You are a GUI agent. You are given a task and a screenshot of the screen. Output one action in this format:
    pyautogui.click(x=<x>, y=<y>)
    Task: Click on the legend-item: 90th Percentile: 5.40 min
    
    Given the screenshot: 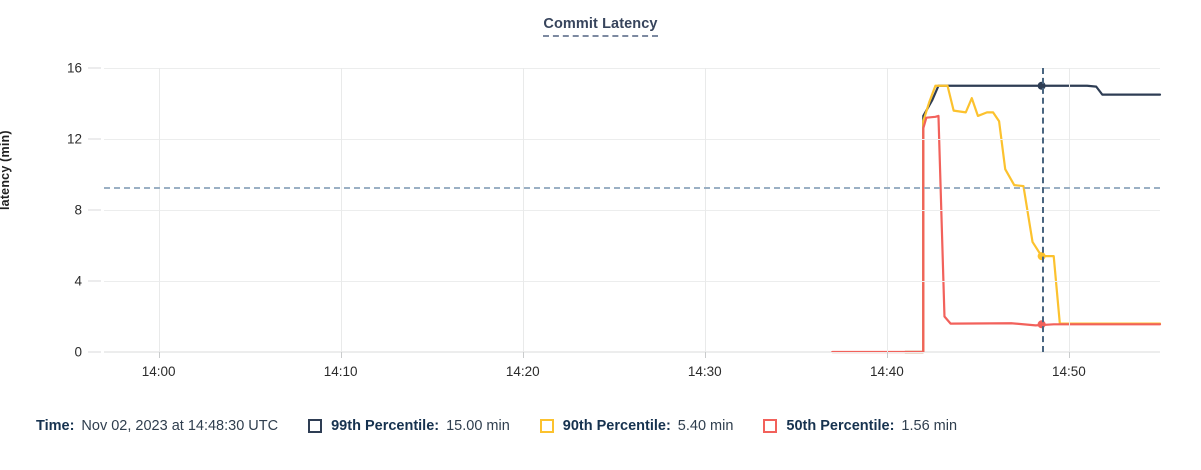 What is the action you would take?
    pyautogui.click(x=636, y=426)
    